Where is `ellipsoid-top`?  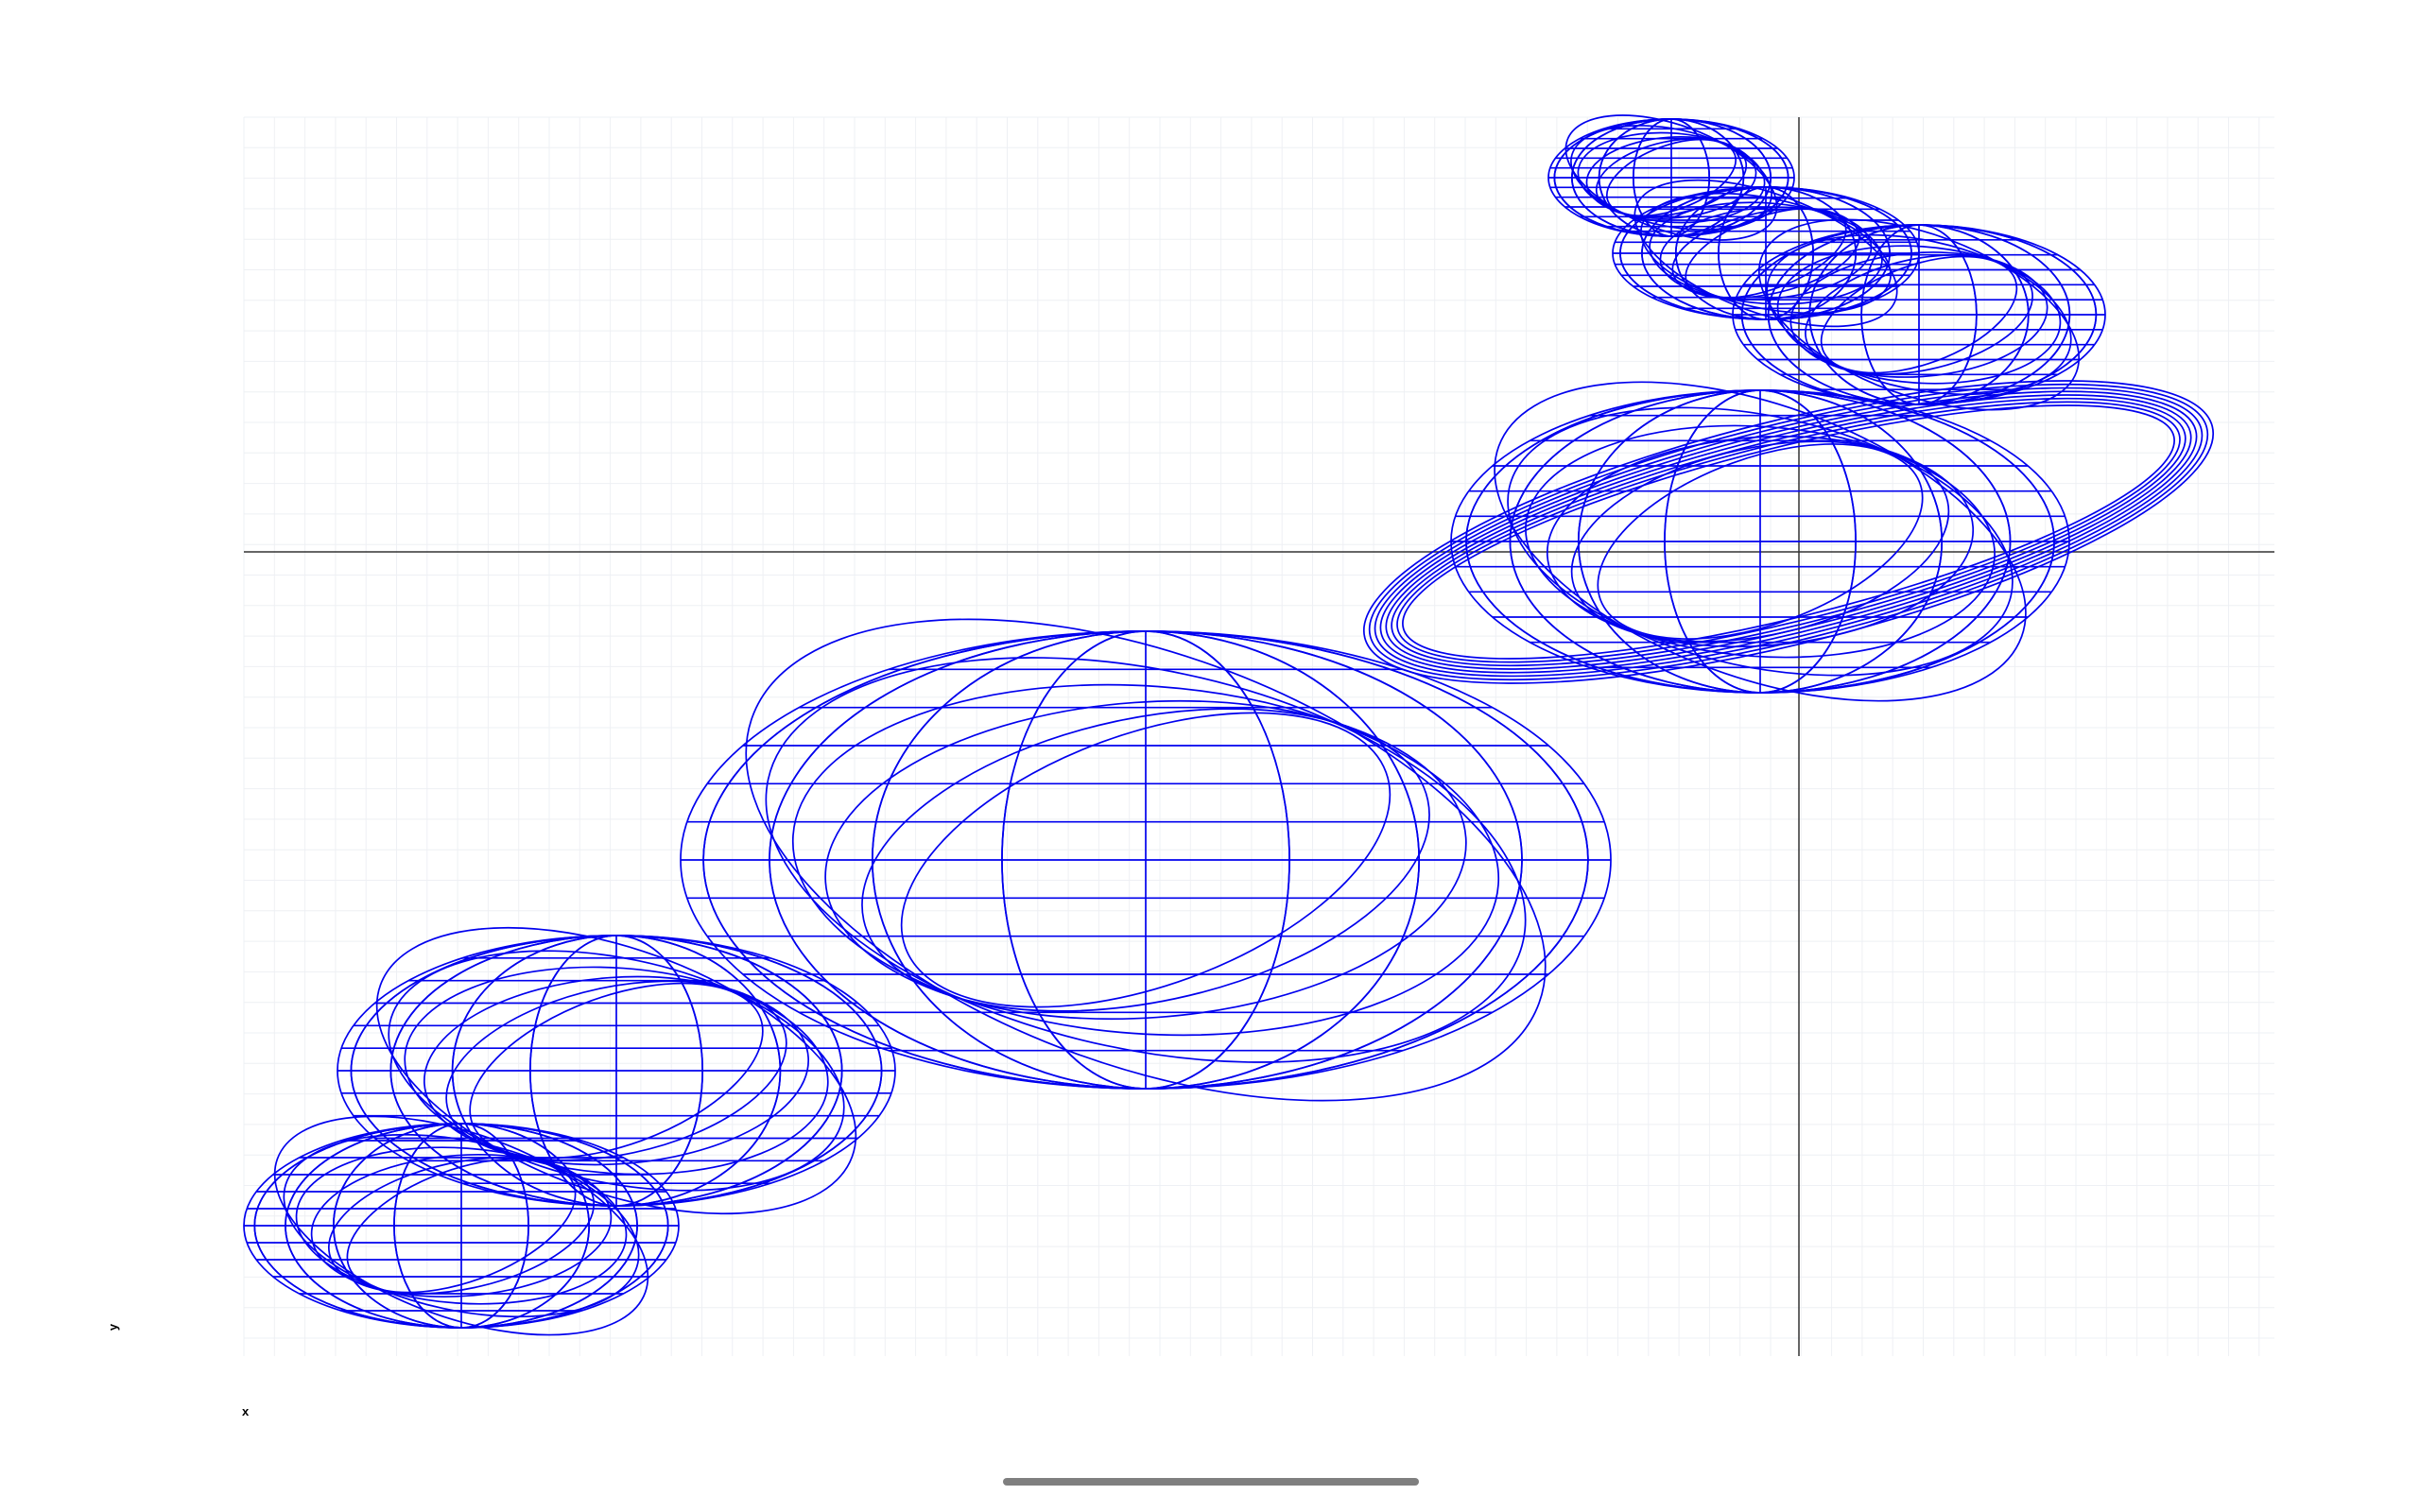
ellipsoid-top is located at coordinates (1671, 177).